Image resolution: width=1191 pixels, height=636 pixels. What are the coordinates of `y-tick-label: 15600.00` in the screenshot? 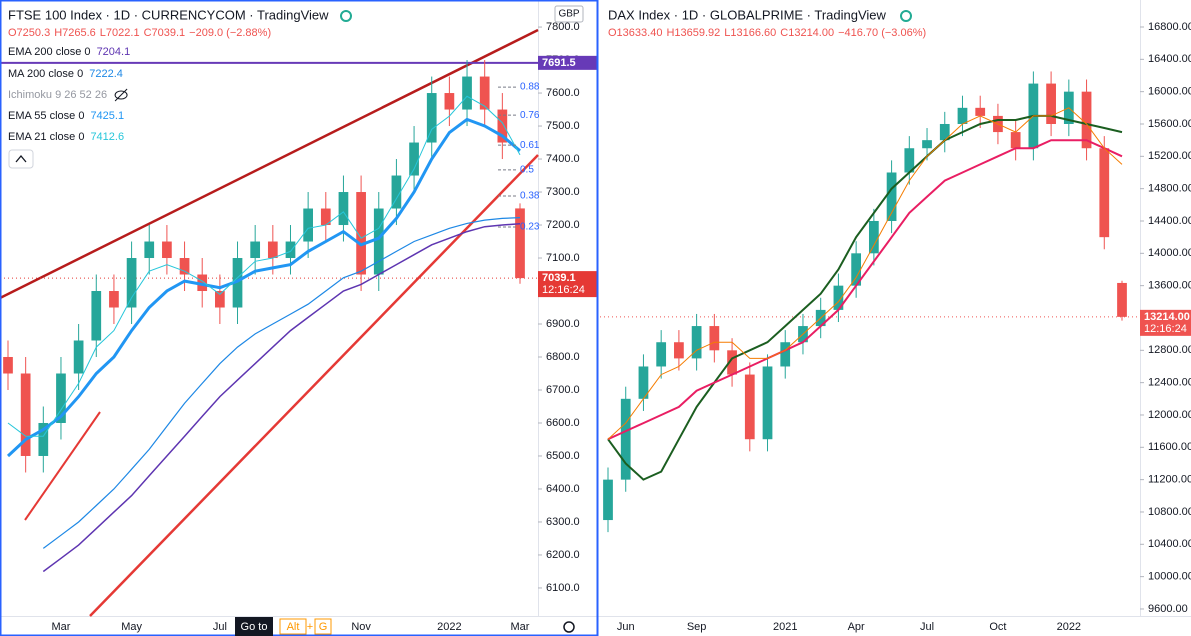 It's located at (1169, 124).